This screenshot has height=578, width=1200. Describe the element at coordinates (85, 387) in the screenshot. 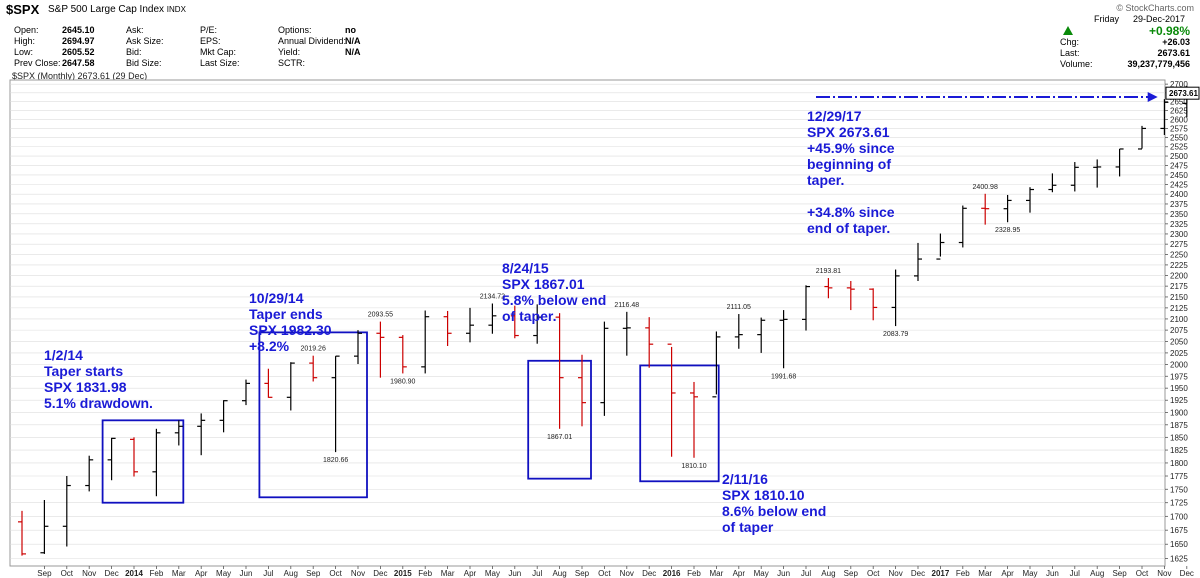

I see `annotation-0-line-2: SPX 1831.98` at that location.